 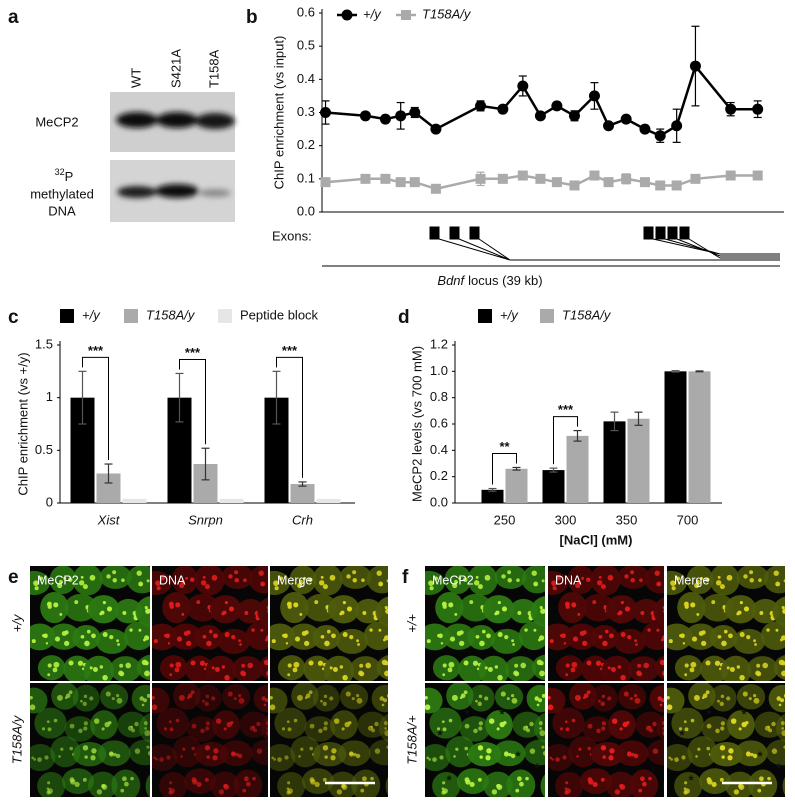 I want to click on y-tick-label: 0.6, so click(x=306, y=11).